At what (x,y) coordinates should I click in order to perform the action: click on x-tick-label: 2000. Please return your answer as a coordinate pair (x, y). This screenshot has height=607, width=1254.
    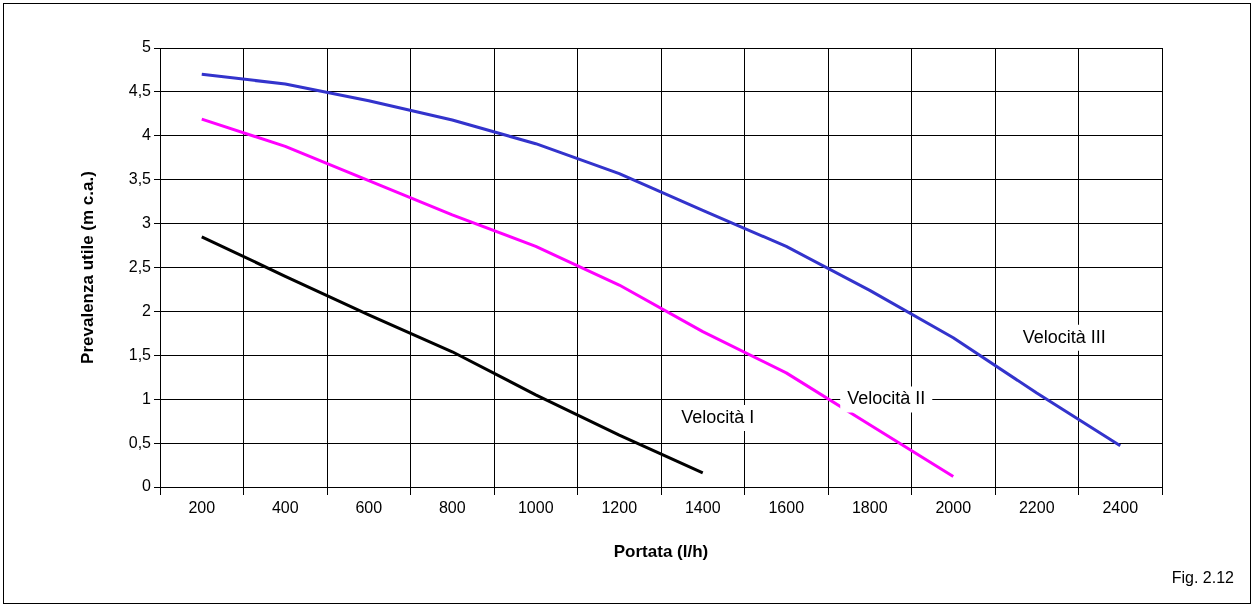
    Looking at the image, I should click on (953, 508).